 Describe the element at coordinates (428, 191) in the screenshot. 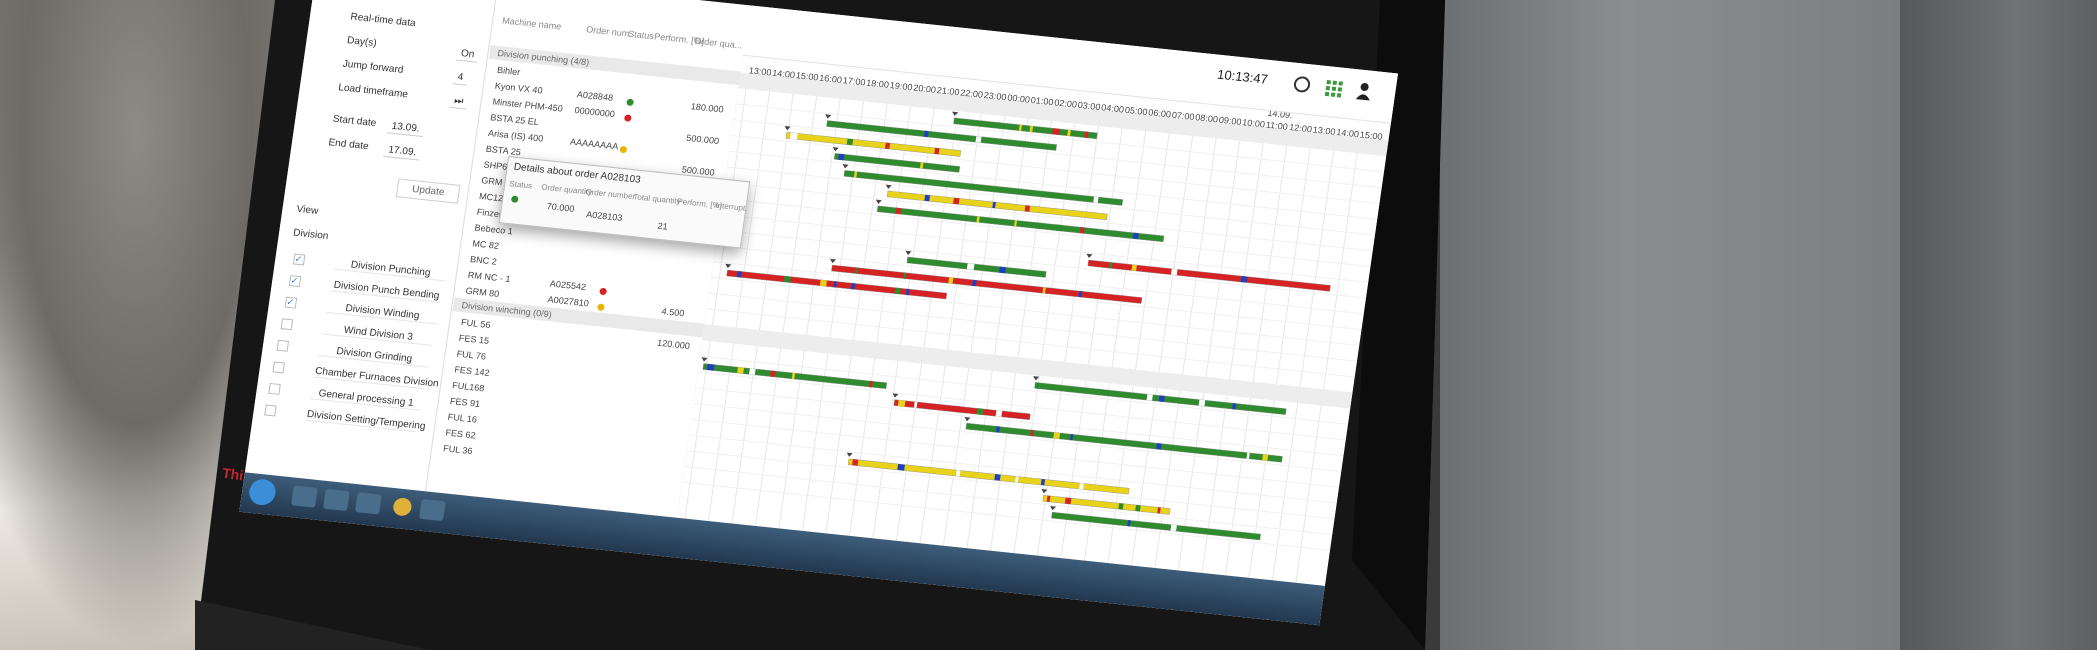

I see `update-button: Update` at that location.